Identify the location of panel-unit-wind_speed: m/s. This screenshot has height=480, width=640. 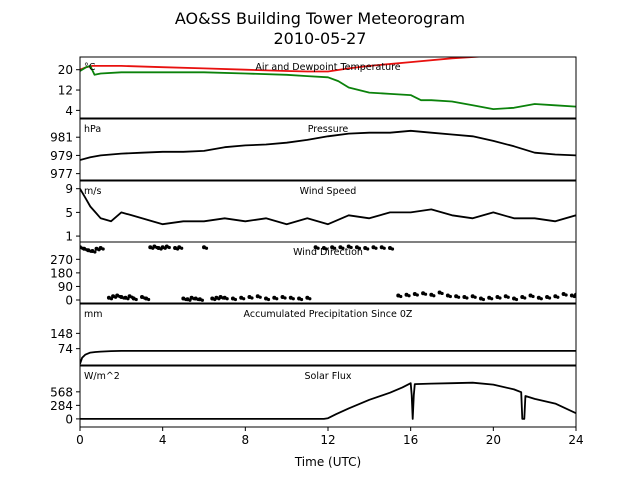
(92, 191).